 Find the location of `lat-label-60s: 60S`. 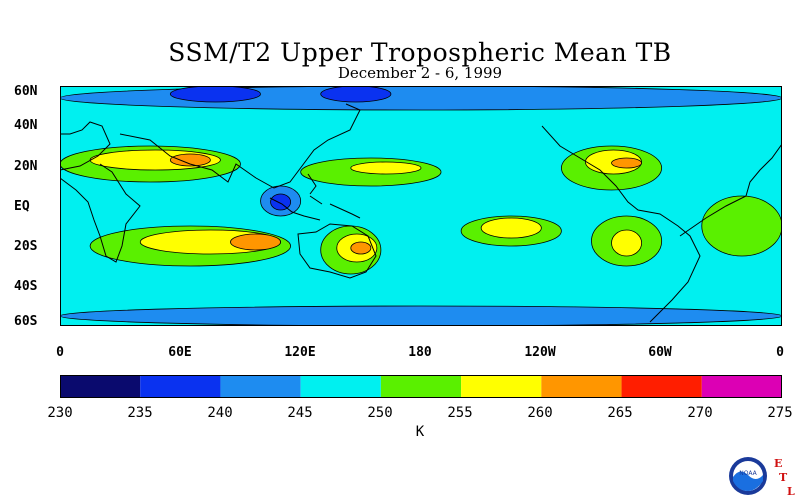

lat-label-60s: 60S is located at coordinates (26, 321).